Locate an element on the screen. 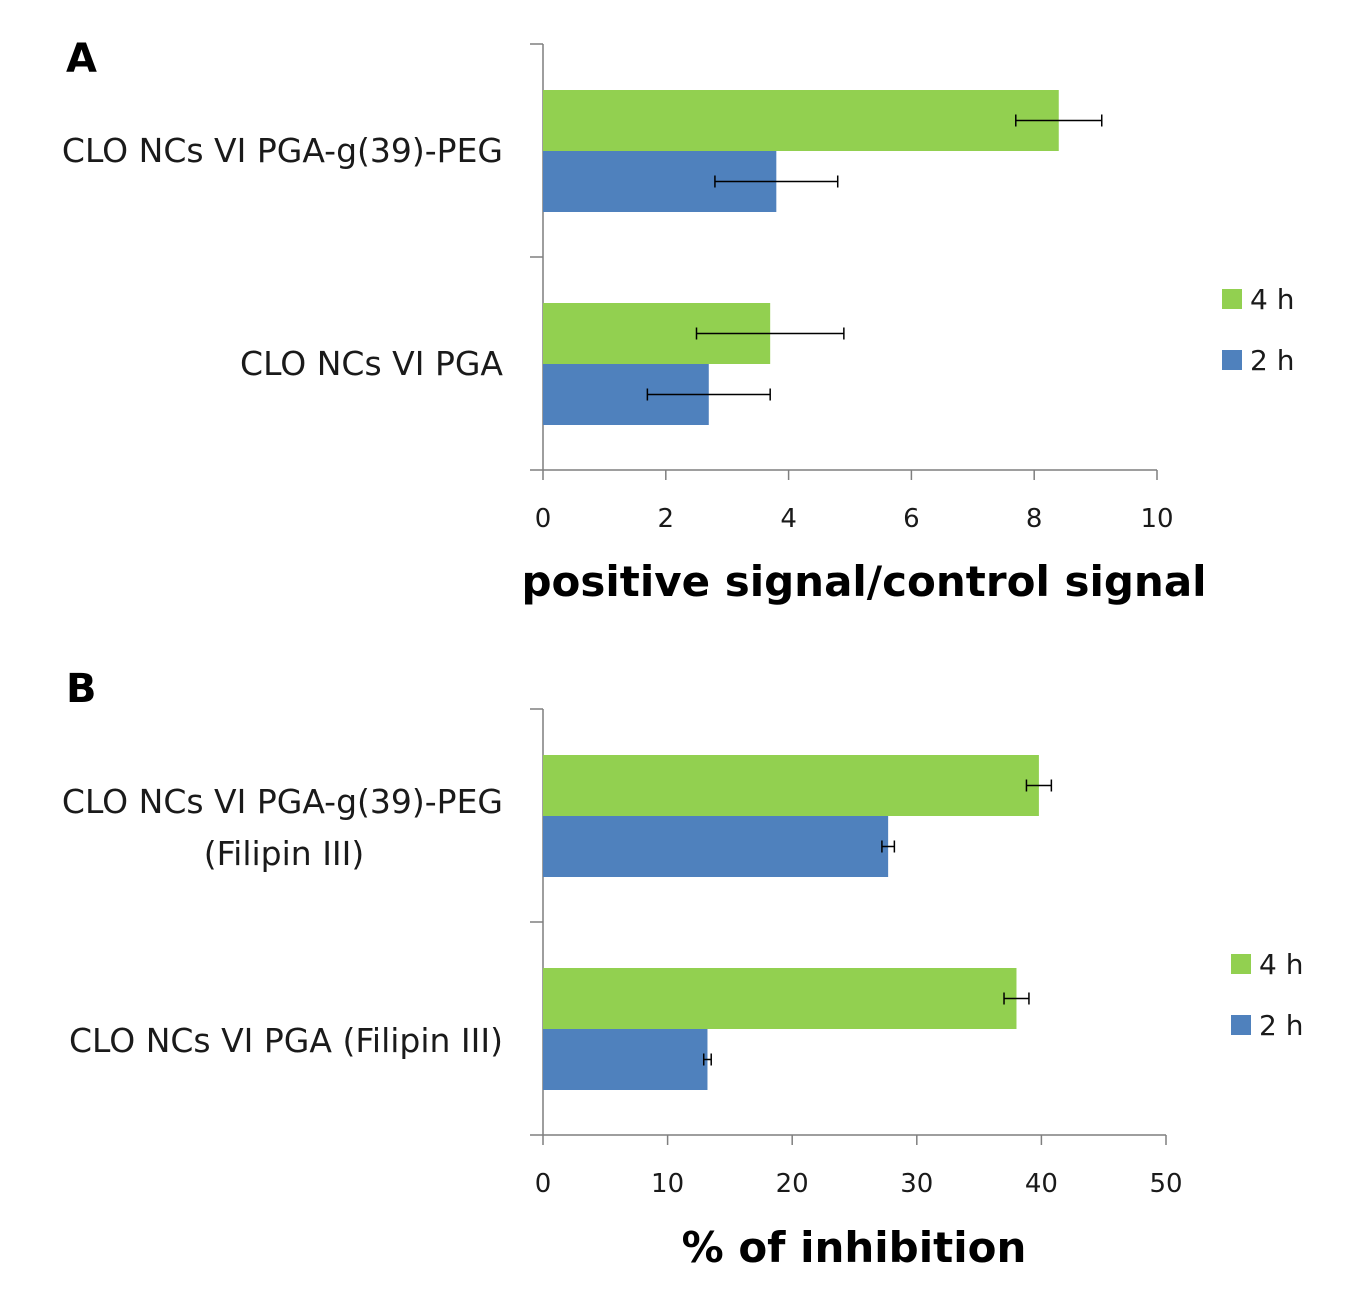 This screenshot has width=1367, height=1307. x-tick-label: 20 is located at coordinates (792, 1184).